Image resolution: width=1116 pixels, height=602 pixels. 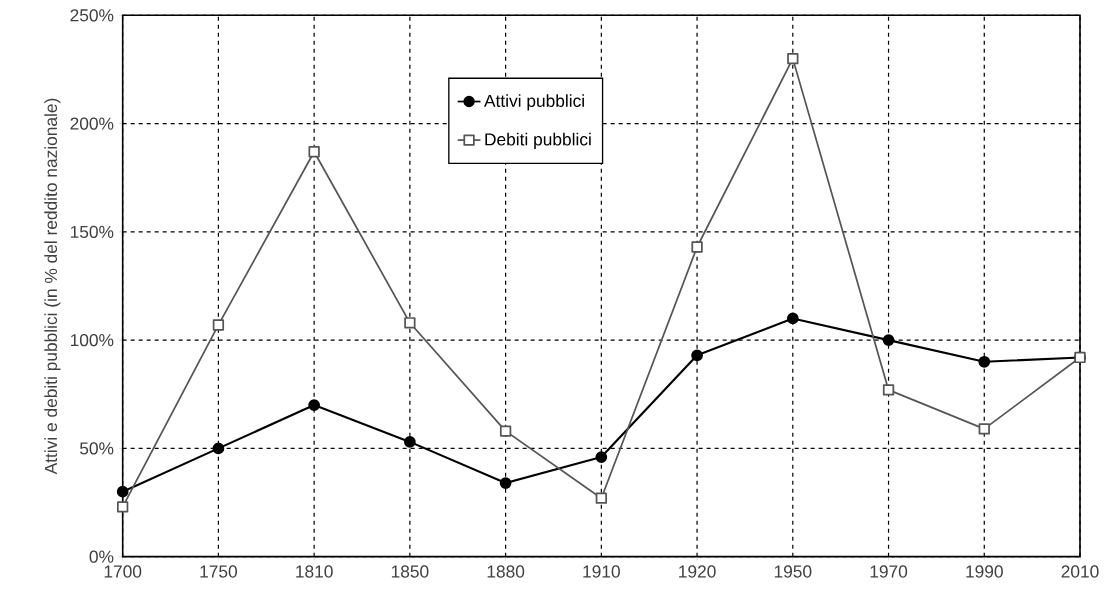 I want to click on legend-label: Attivi pubblici, so click(x=534, y=102).